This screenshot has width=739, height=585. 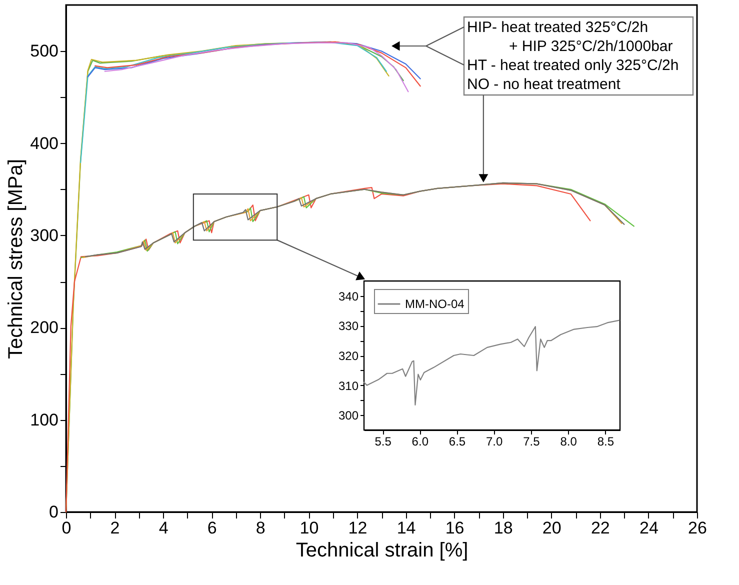 What do you see at coordinates (44, 328) in the screenshot?
I see `y-tick-label: 200` at bounding box center [44, 328].